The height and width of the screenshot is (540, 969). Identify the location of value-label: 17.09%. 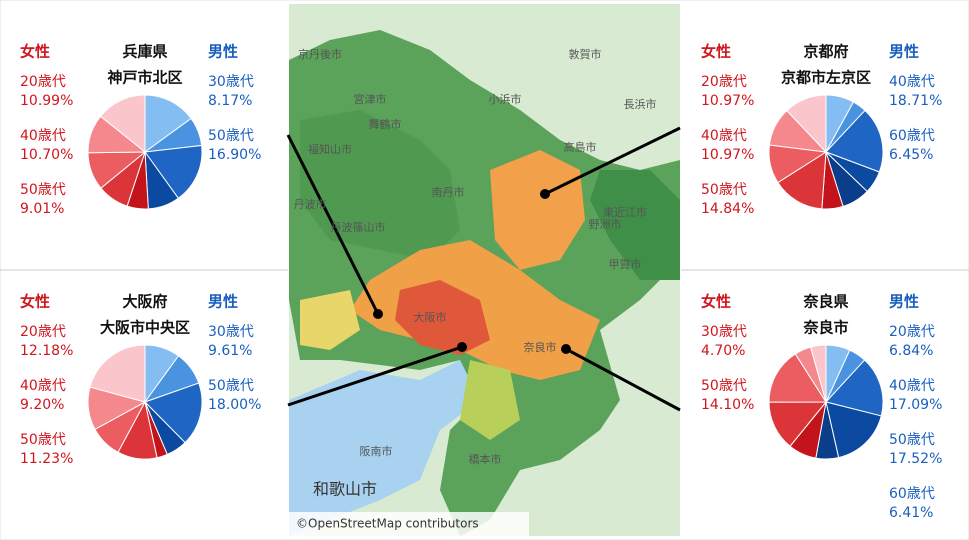
(915, 405).